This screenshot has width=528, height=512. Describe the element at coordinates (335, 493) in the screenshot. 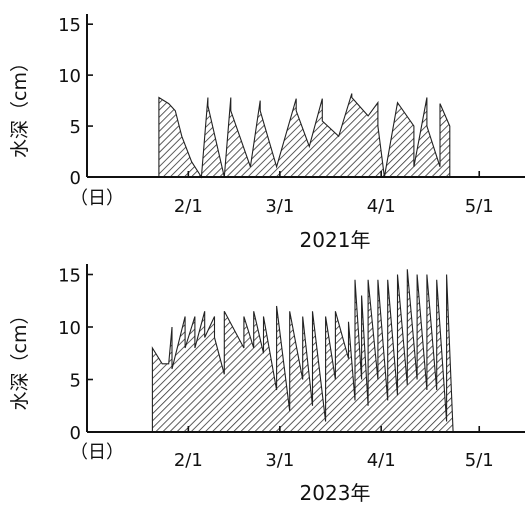

I see `year-title: 2023年` at that location.